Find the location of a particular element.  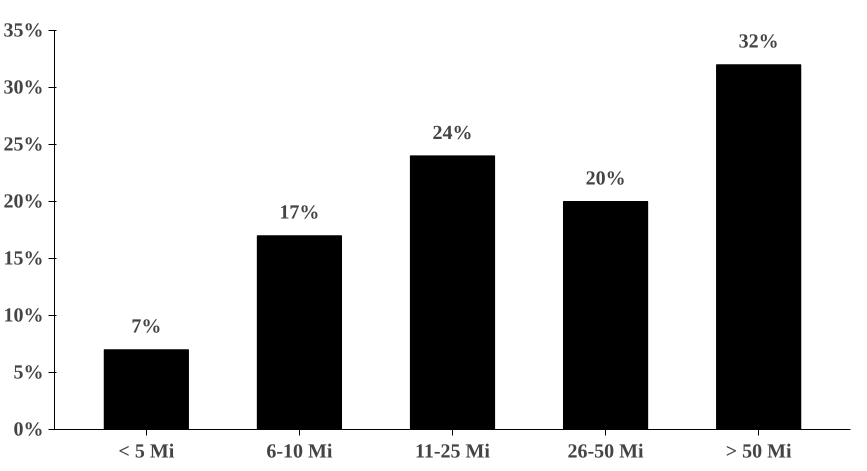

y-tick-label: 0% is located at coordinates (29, 429).